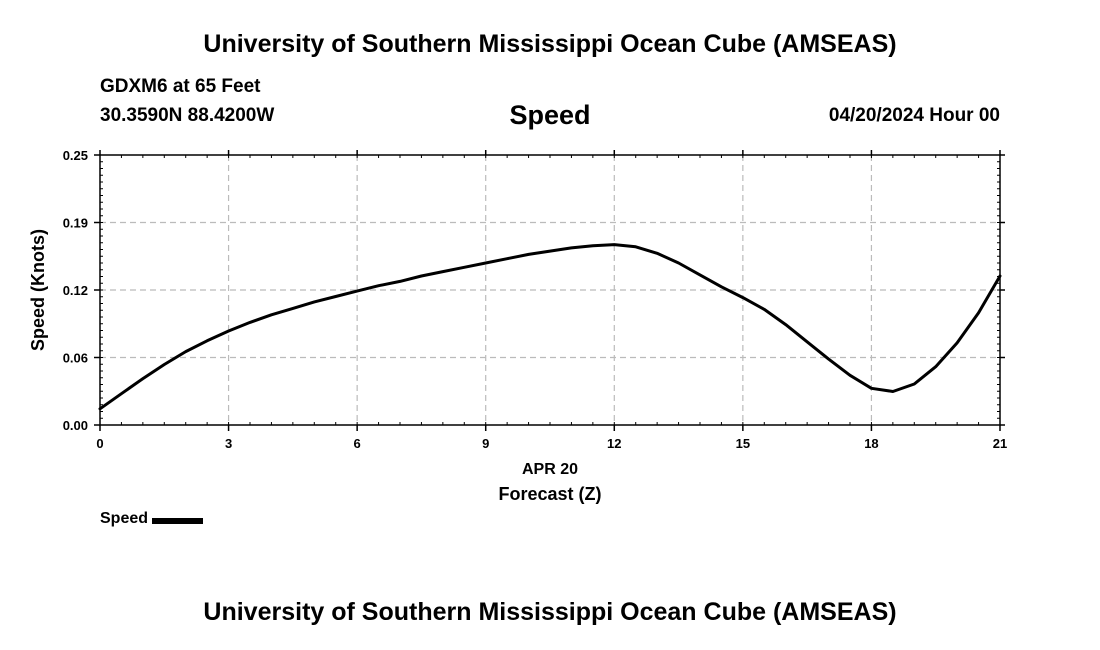 The height and width of the screenshot is (650, 1100). What do you see at coordinates (485, 443) in the screenshot?
I see `x-tick-label: 9` at bounding box center [485, 443].